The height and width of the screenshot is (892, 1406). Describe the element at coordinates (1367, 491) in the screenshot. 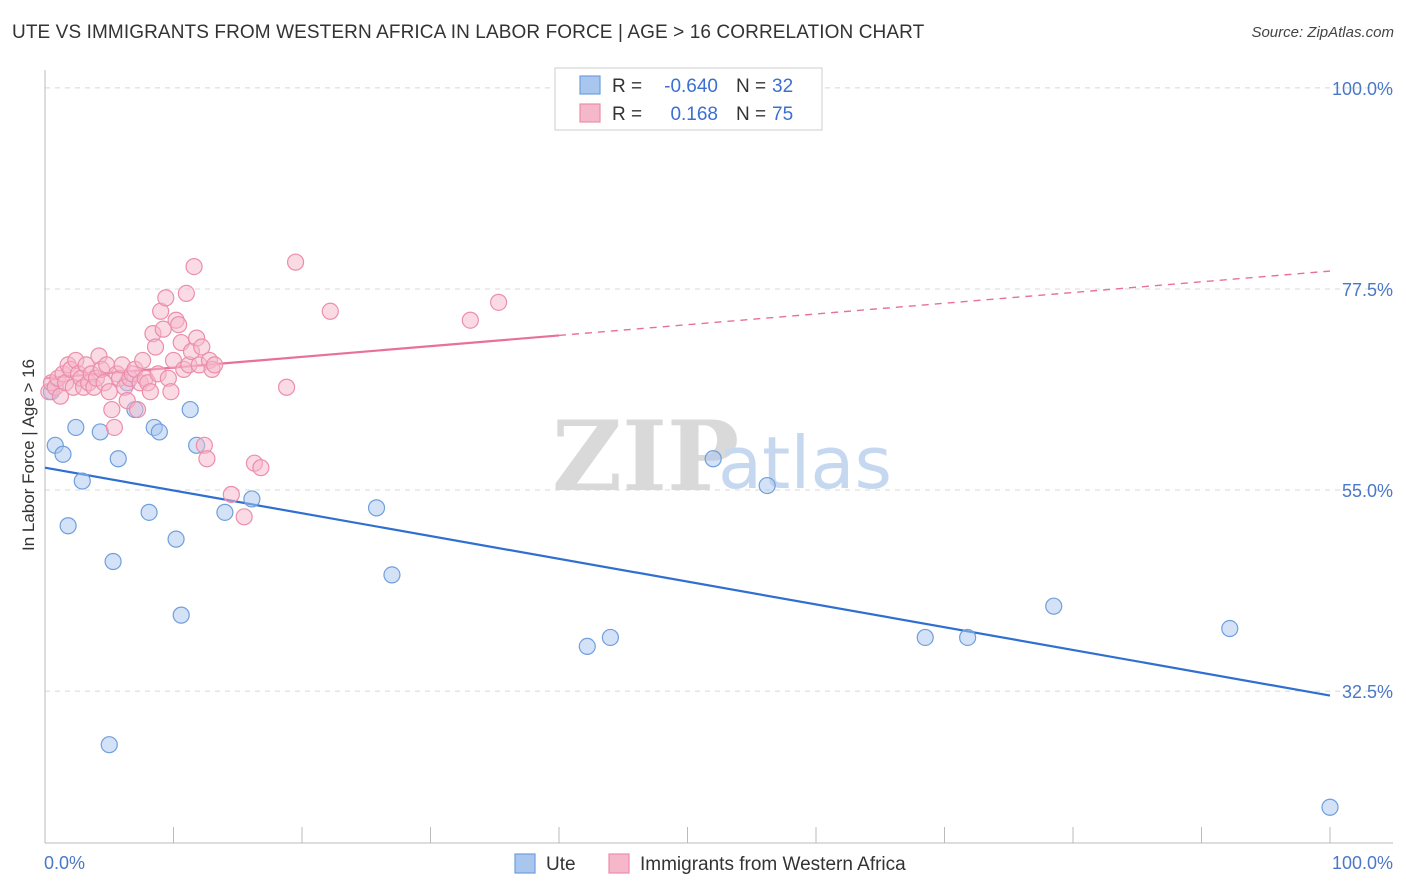

I see `y-tick-label-2: 55.0%` at that location.